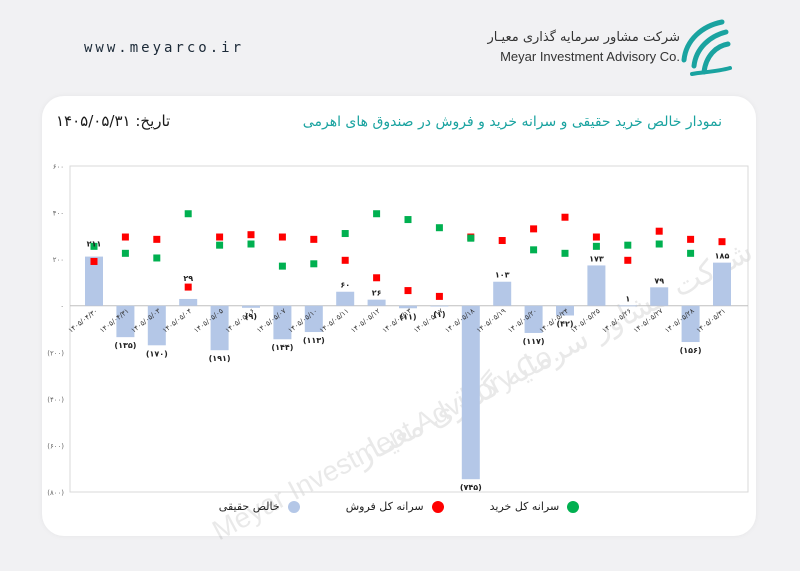 The image size is (800, 571). Describe the element at coordinates (691, 350) in the screenshot. I see `net-data-label: (۱۵۶)` at that location.